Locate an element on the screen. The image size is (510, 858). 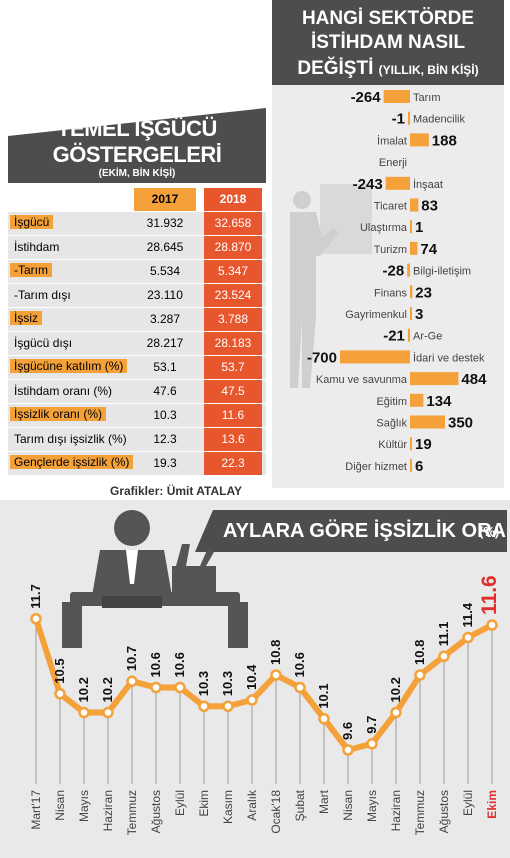
sector-category-label: Ar-Ge is located at coordinates (427, 337).